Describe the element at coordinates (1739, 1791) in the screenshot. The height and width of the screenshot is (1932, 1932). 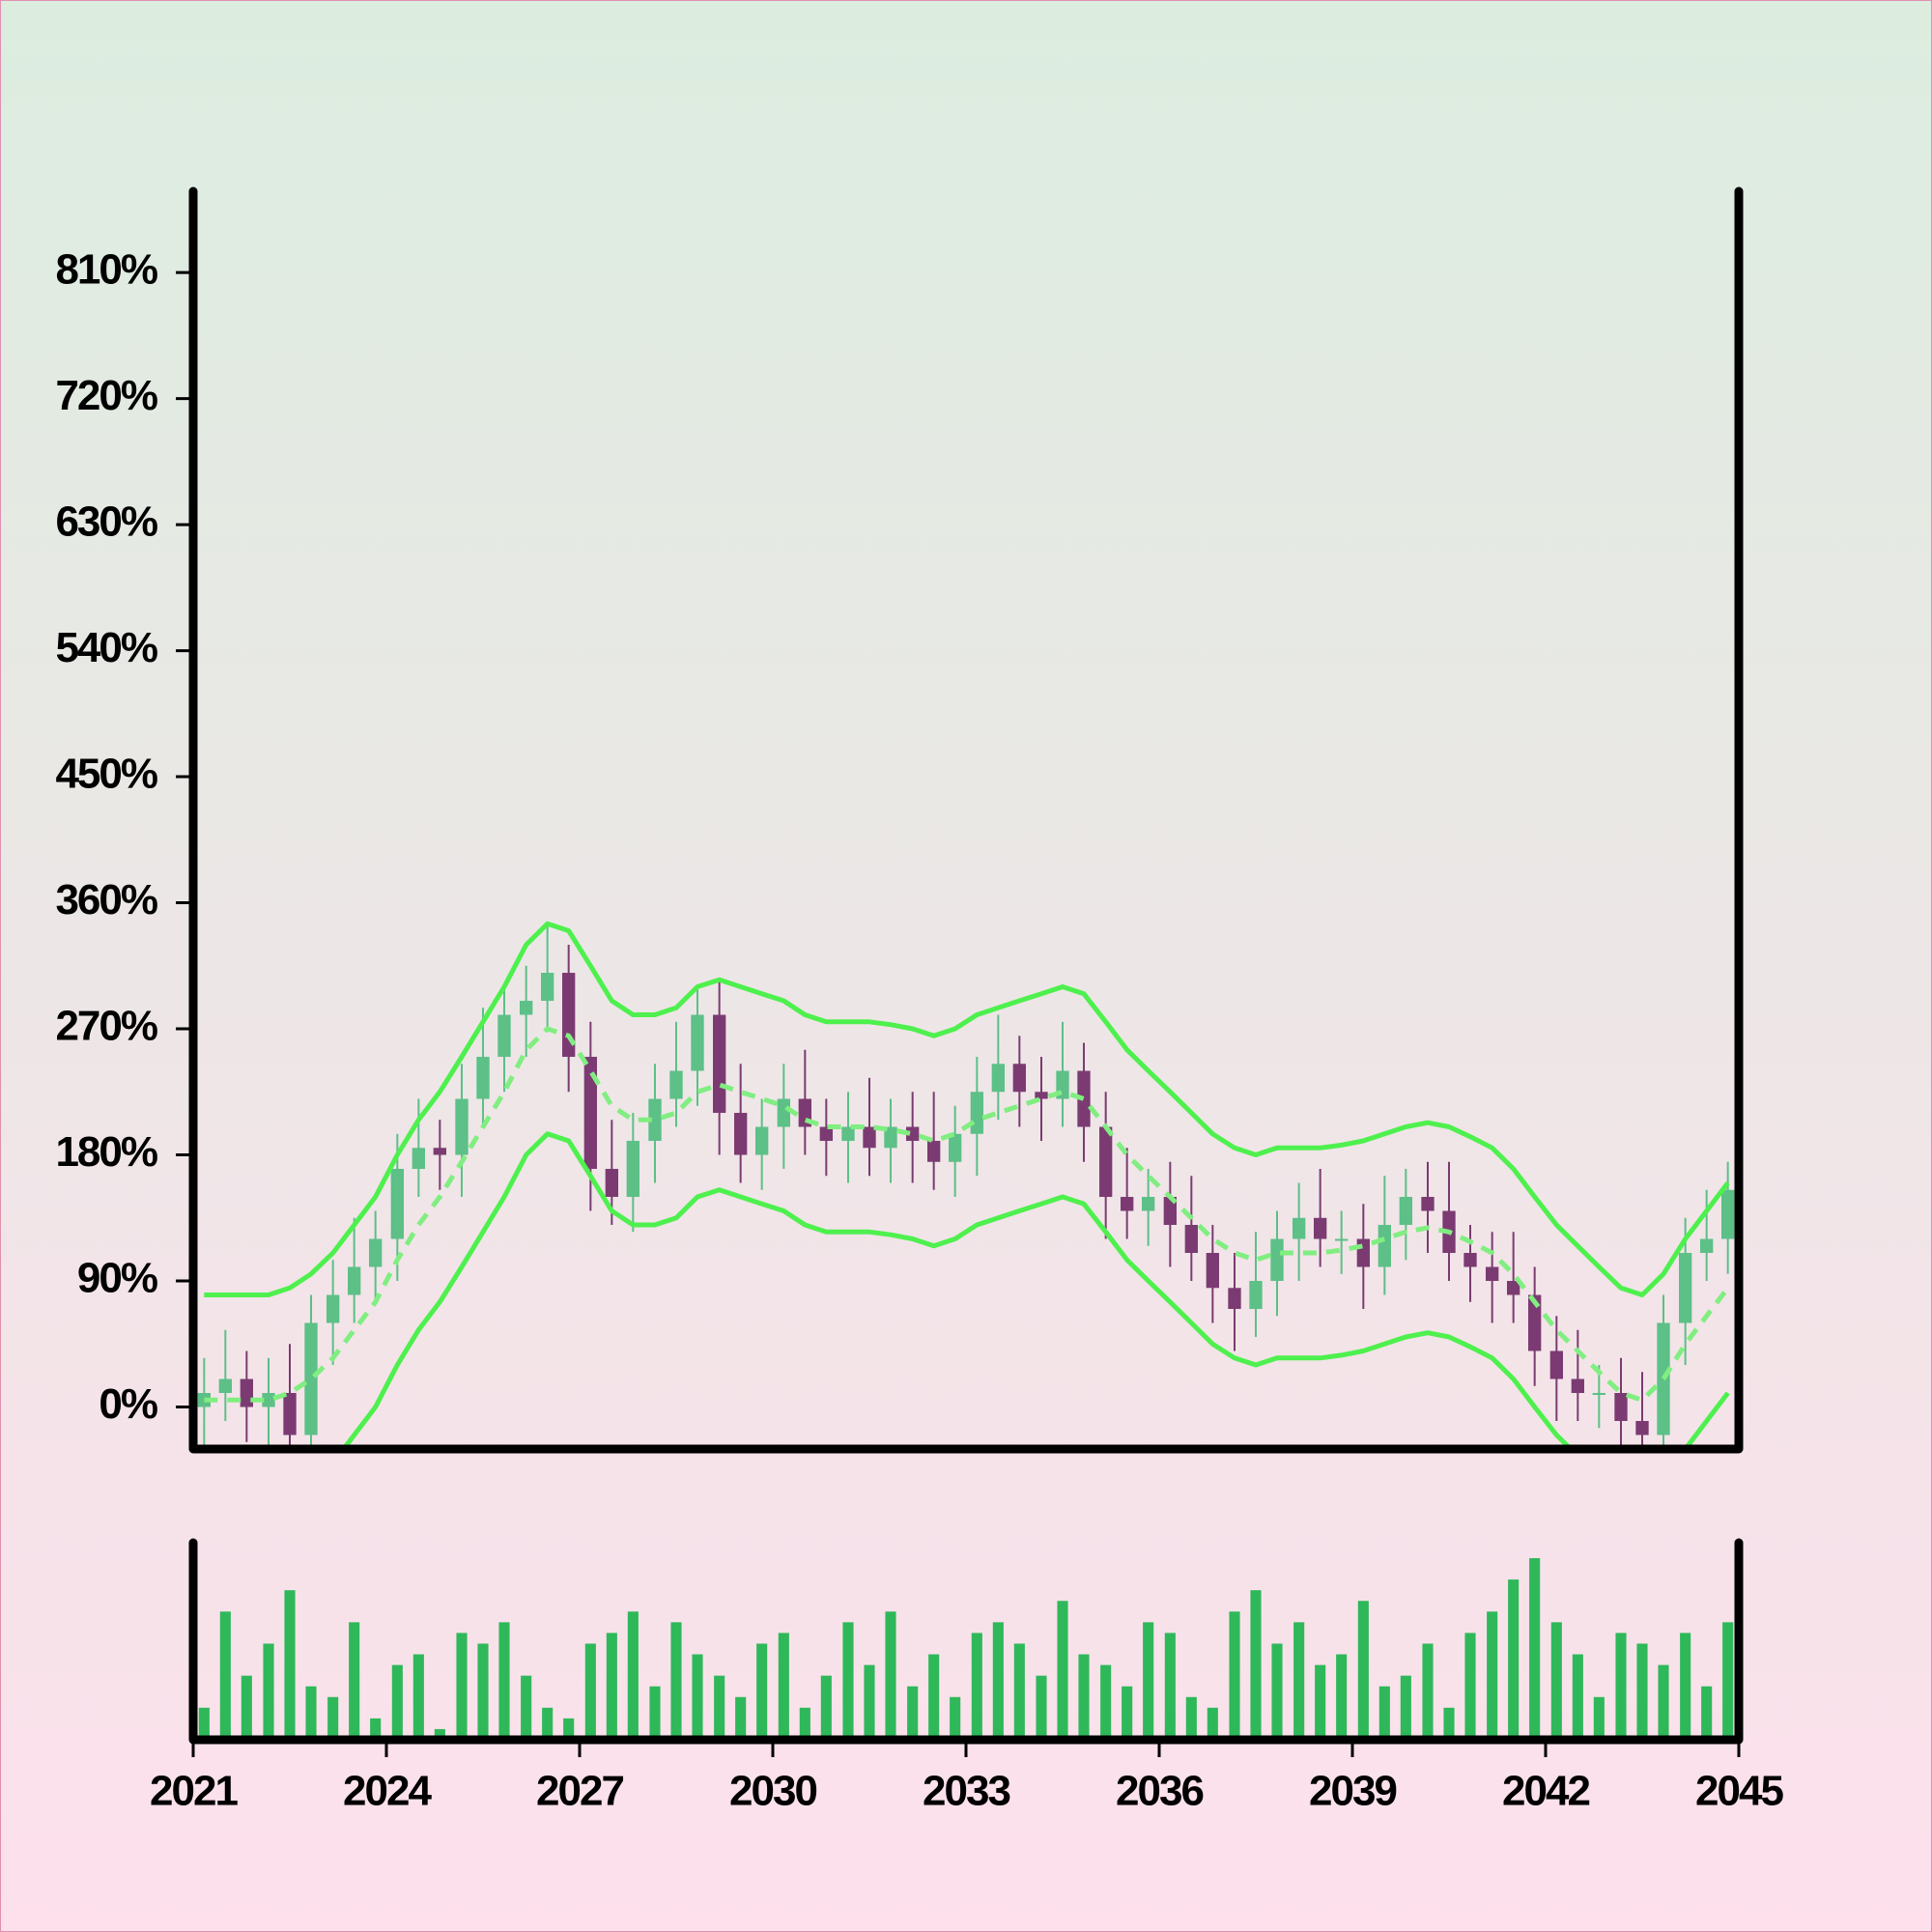
I see `x-tick-label: 2045` at that location.